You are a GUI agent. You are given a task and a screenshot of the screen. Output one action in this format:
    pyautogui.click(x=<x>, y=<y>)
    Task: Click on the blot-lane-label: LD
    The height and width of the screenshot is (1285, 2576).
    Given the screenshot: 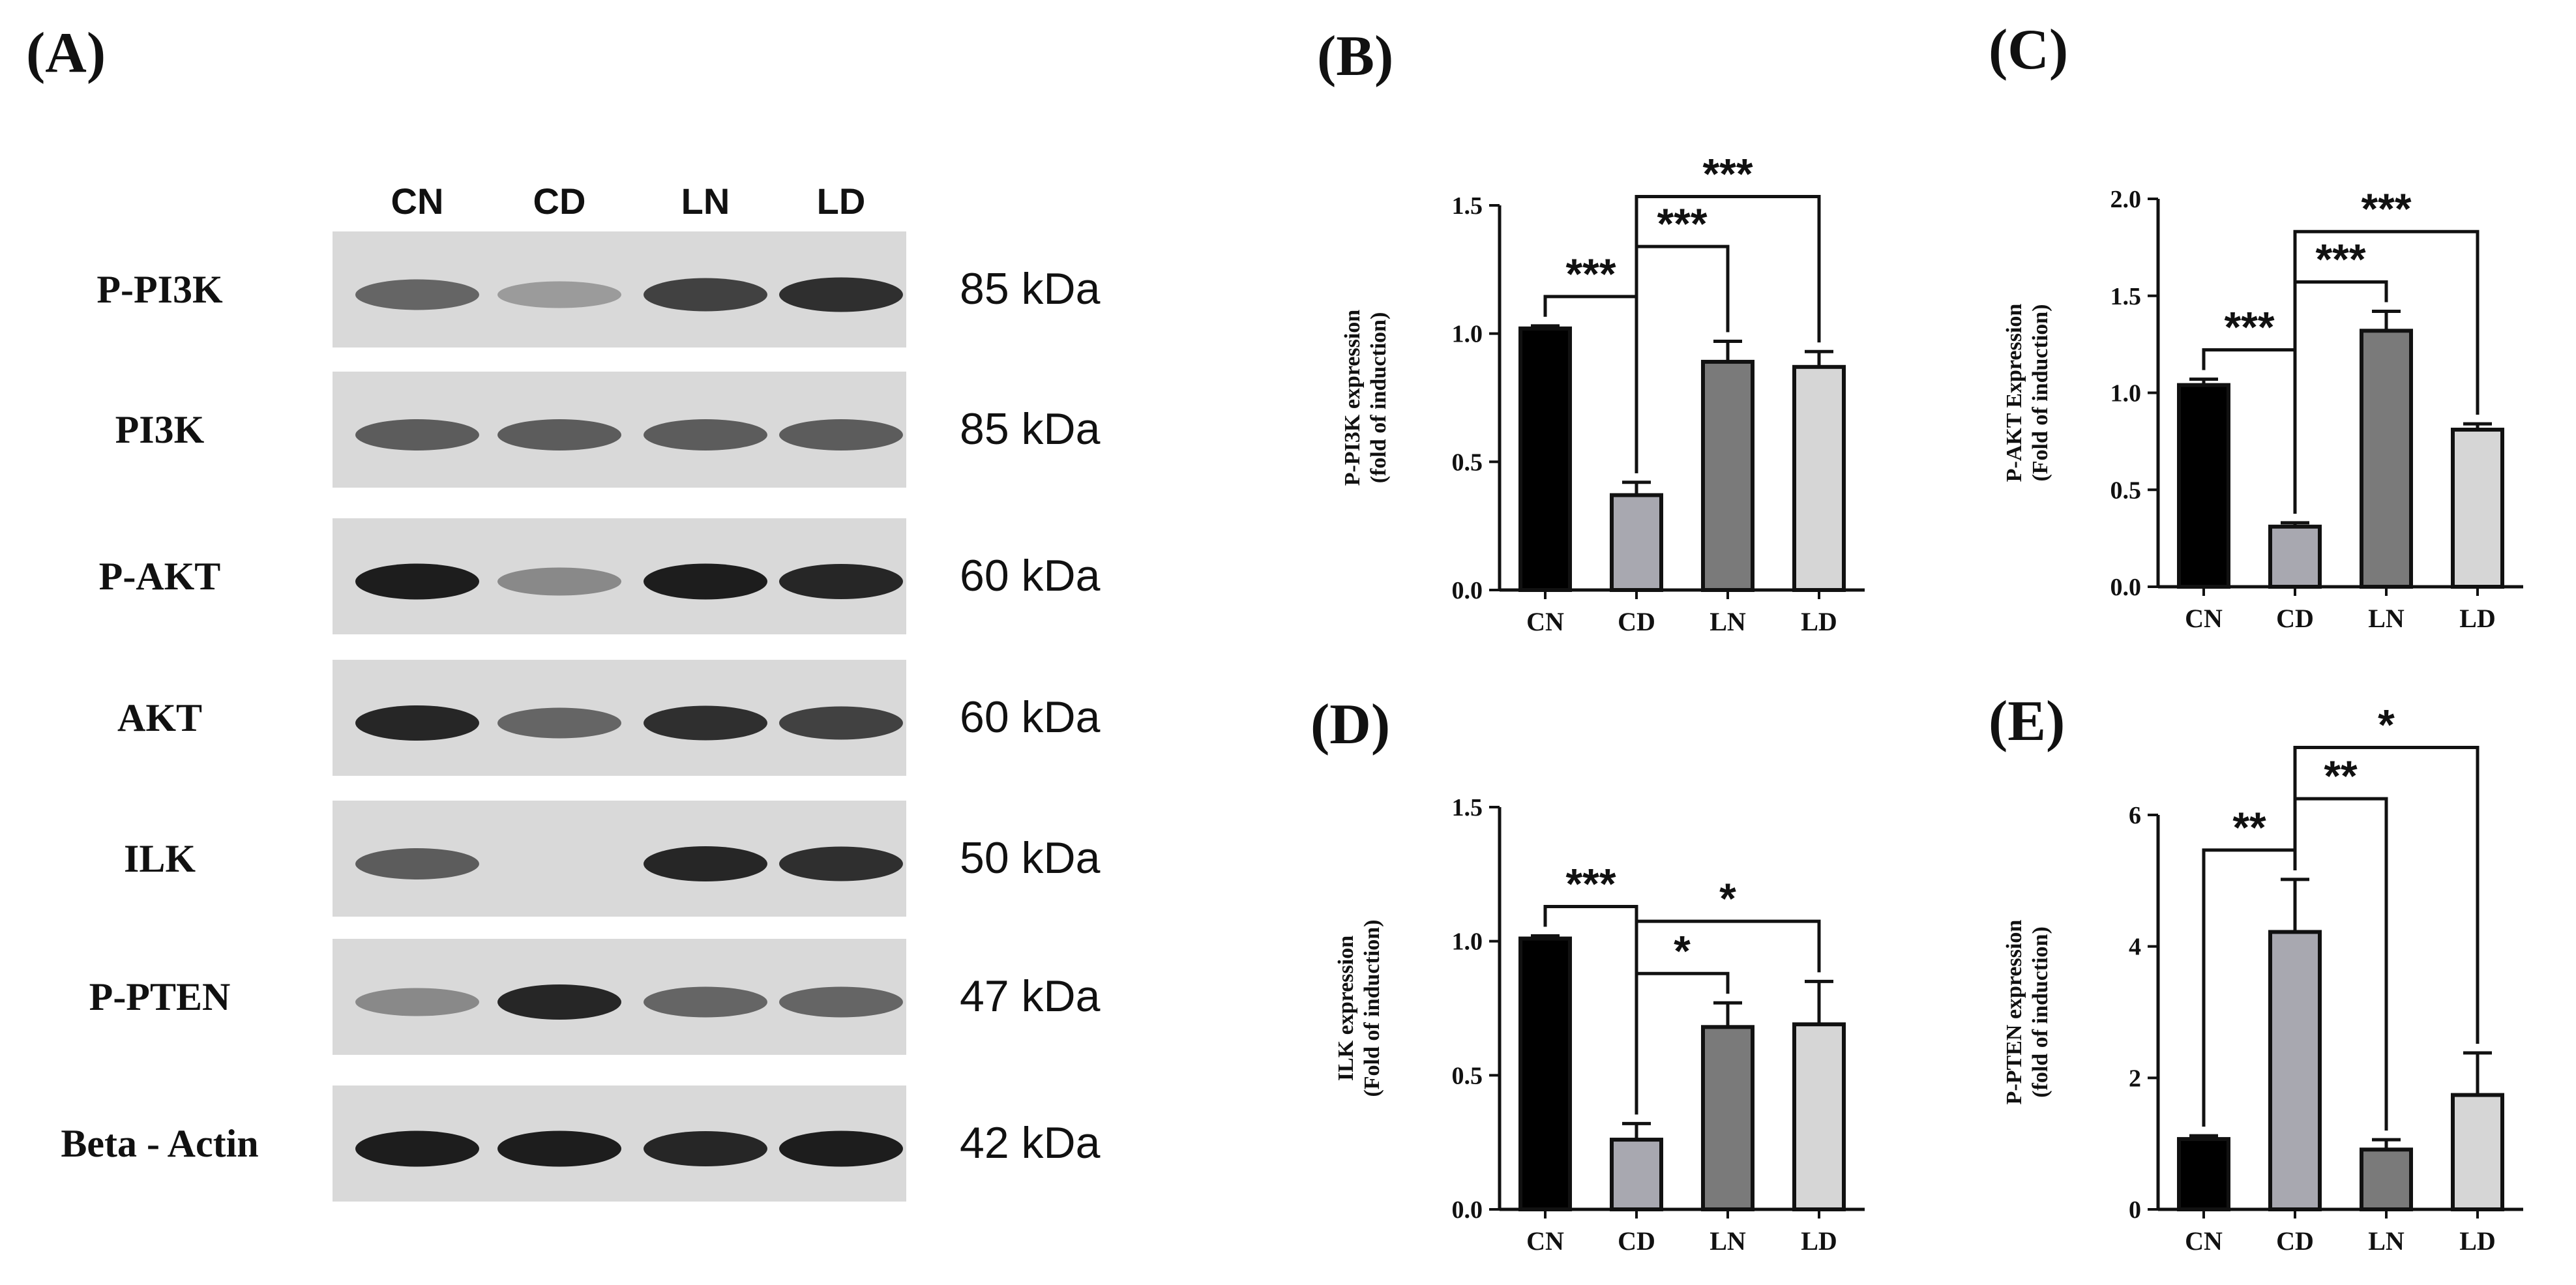 What is the action you would take?
    pyautogui.click(x=841, y=202)
    